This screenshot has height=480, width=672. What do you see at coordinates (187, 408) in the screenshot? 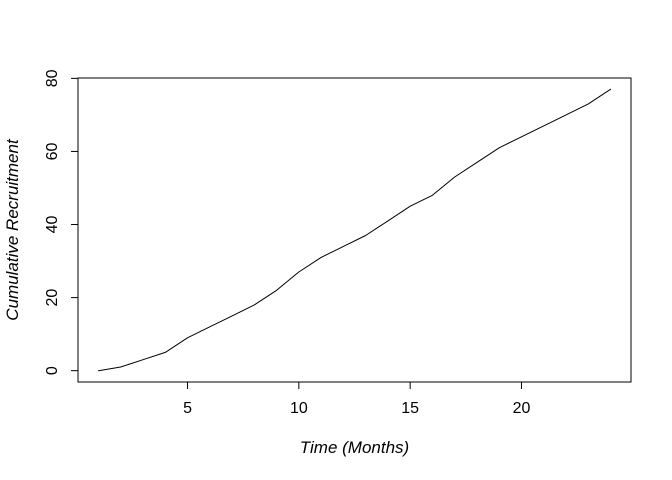
I see `x-axis-tick-label: 5` at bounding box center [187, 408].